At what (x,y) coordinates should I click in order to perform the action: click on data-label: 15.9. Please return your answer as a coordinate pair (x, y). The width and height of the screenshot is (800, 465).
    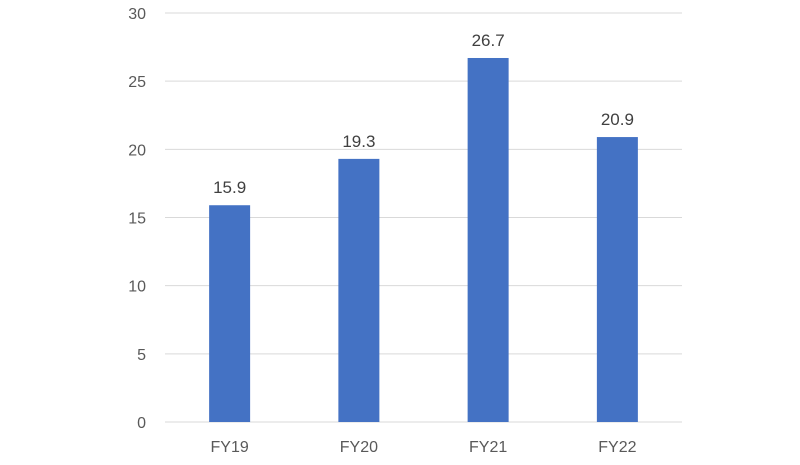
    Looking at the image, I should click on (229, 187).